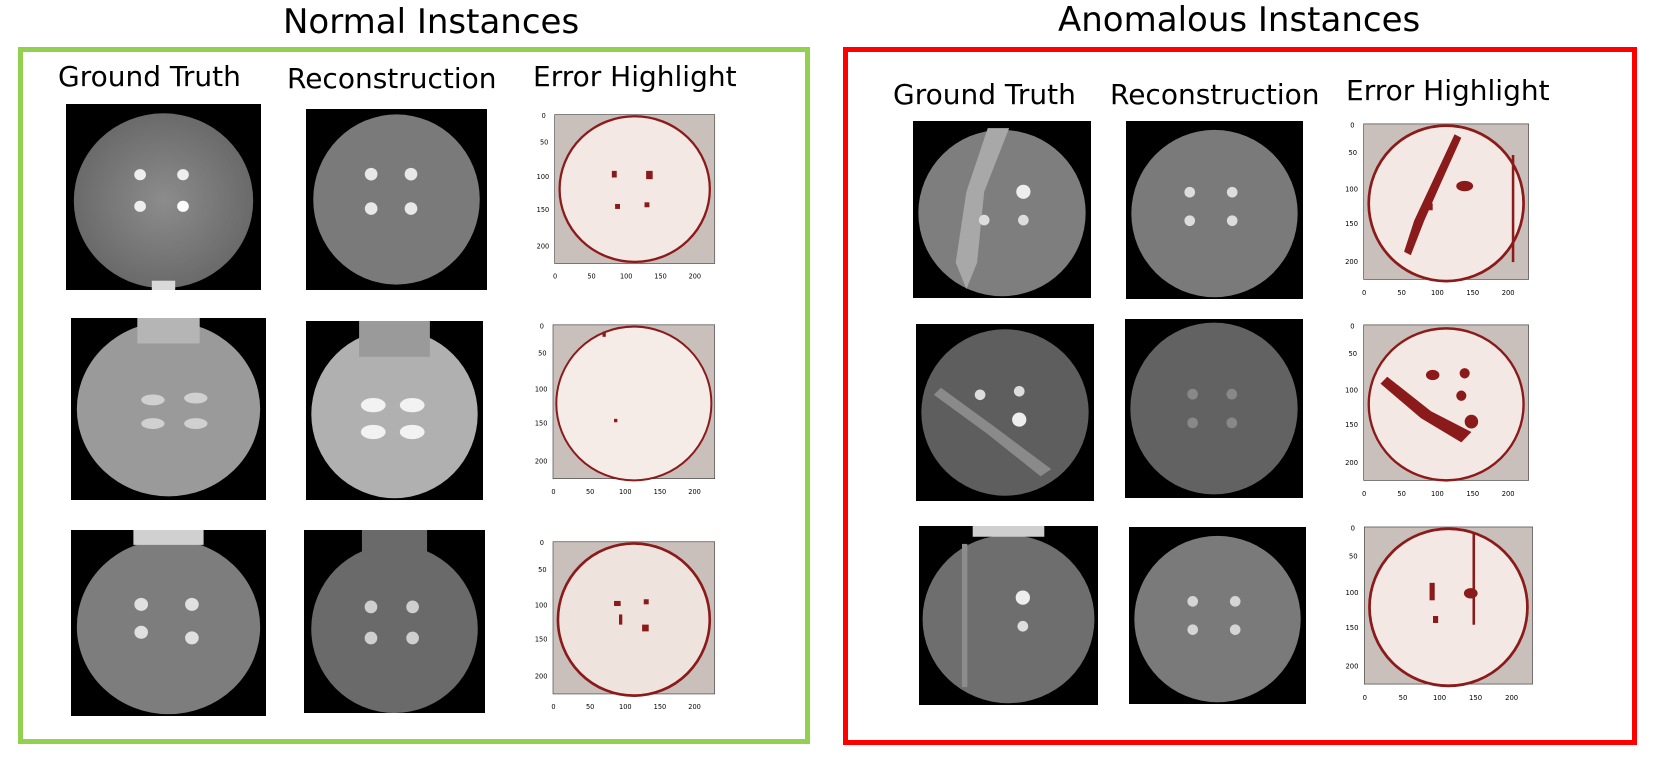 This screenshot has width=1657, height=769. Describe the element at coordinates (1433, 616) in the screenshot. I see `anomalous-error-heatmap-3: 0 50 100 150 200 0 50 100 150 200` at that location.